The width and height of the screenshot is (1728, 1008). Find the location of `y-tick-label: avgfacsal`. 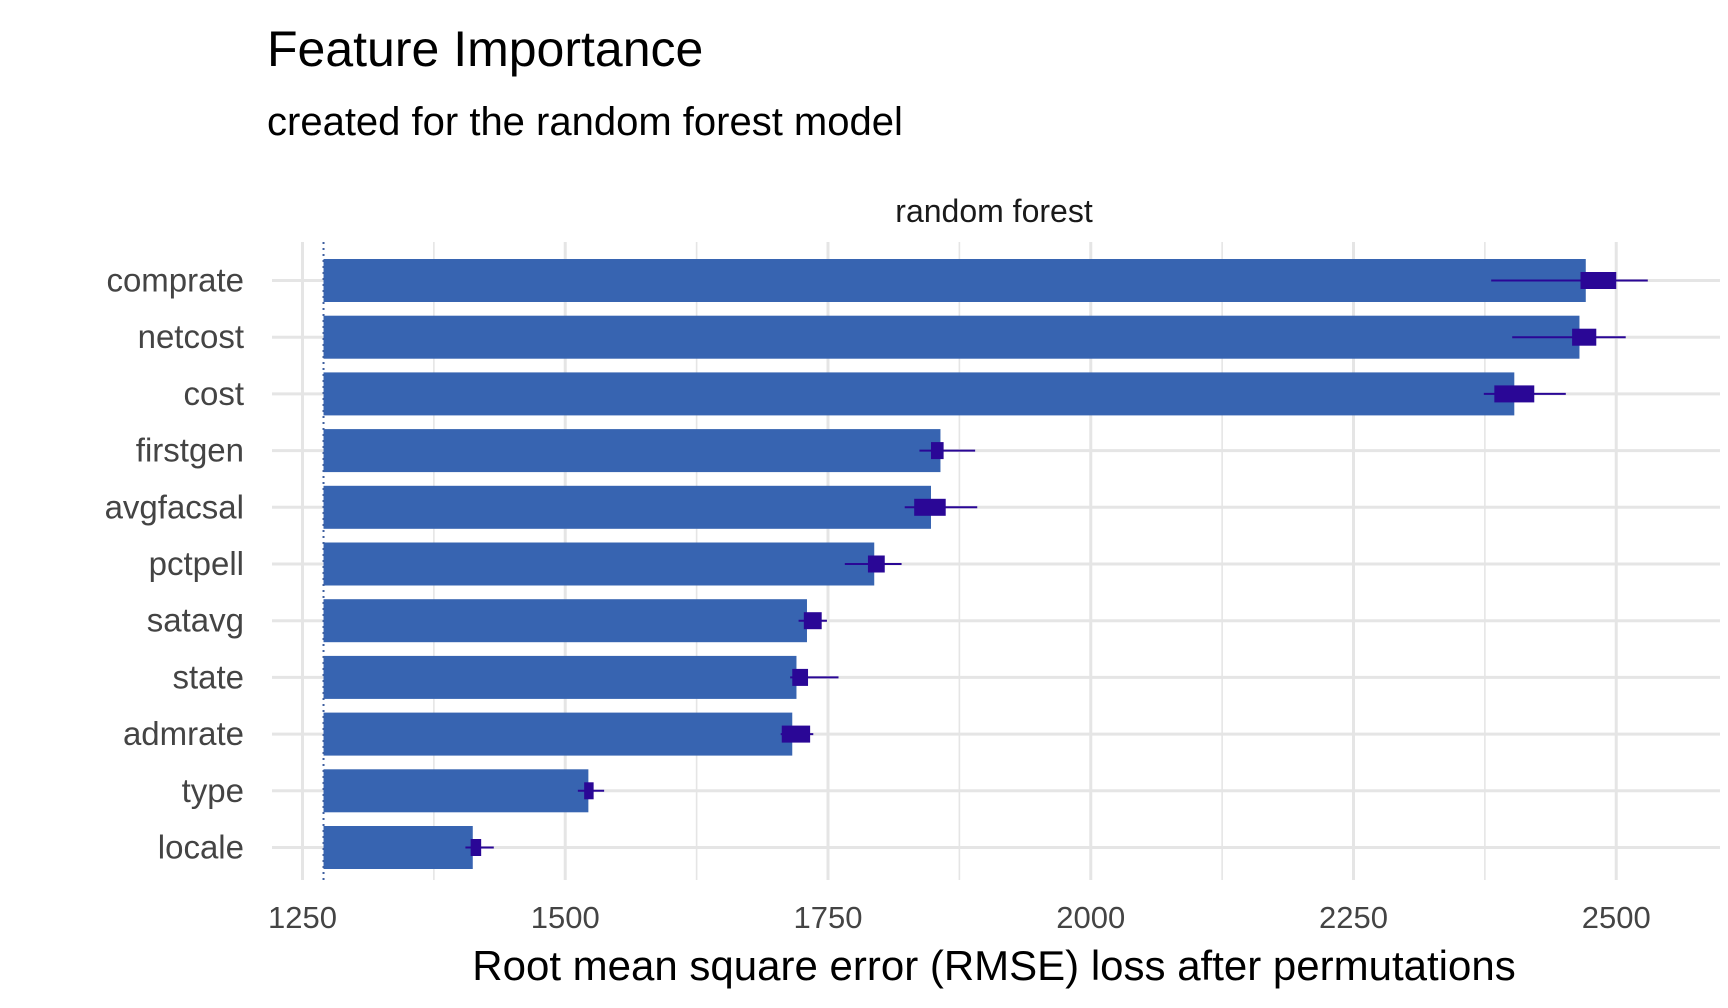

y-tick-label: avgfacsal is located at coordinates (174, 506).